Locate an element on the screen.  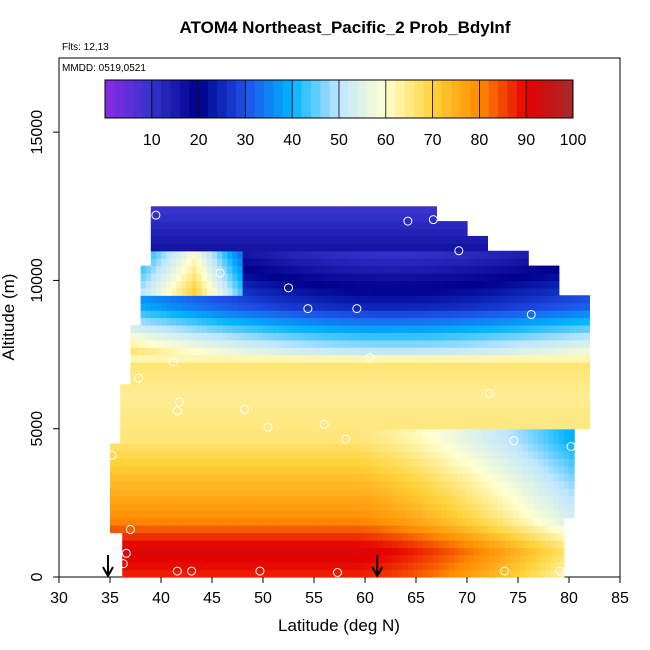
colorbar-segment is located at coordinates (549, 99).